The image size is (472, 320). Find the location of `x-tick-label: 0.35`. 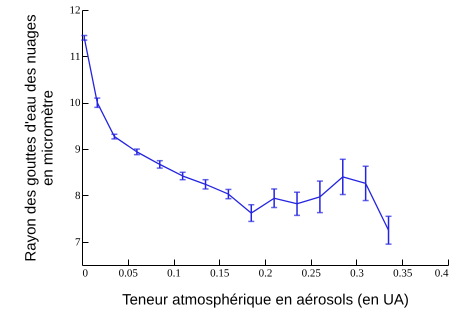

x-tick-label: 0.35 is located at coordinates (403, 274).